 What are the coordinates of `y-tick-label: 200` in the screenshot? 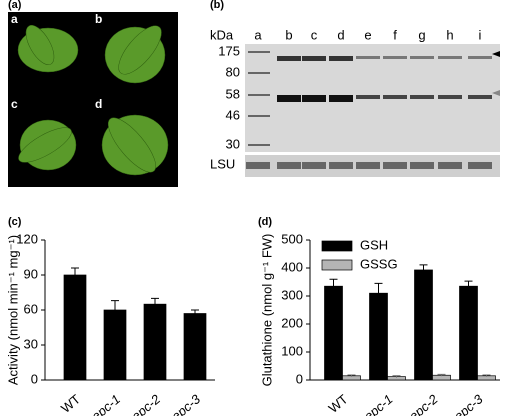 It's located at (292, 322).